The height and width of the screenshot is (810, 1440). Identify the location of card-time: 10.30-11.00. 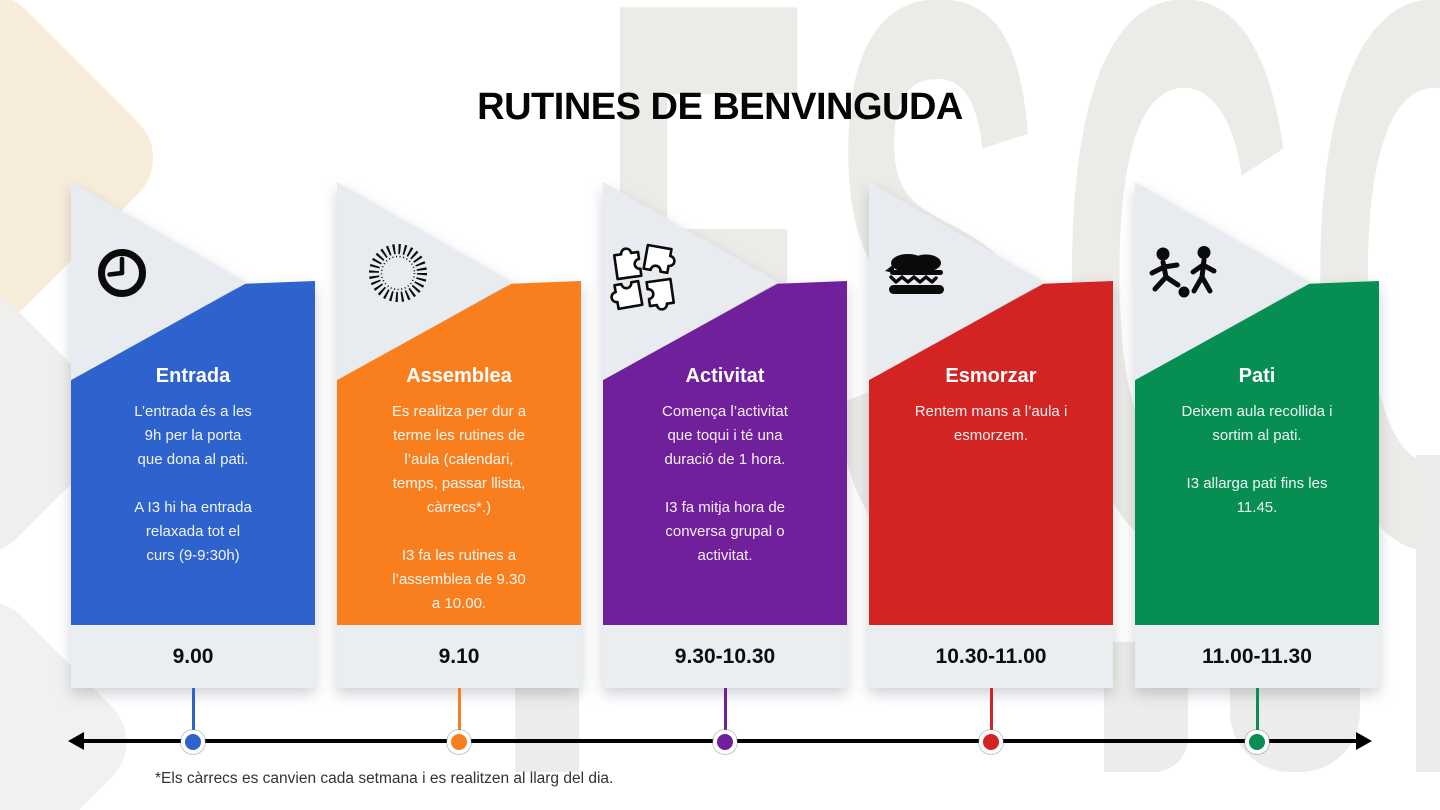
(991, 656).